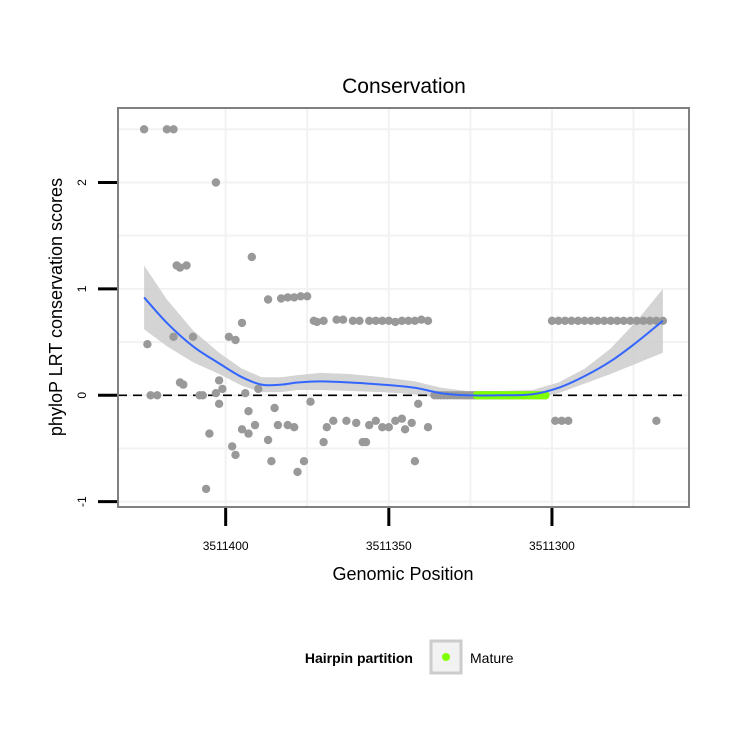 Image resolution: width=750 pixels, height=750 pixels. What do you see at coordinates (226, 546) in the screenshot?
I see `x-tick-label: 3511400` at bounding box center [226, 546].